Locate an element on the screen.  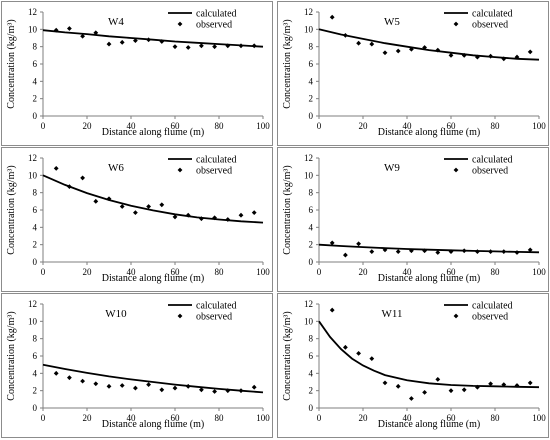
x-tick-label: 100 is located at coordinates (263, 272).